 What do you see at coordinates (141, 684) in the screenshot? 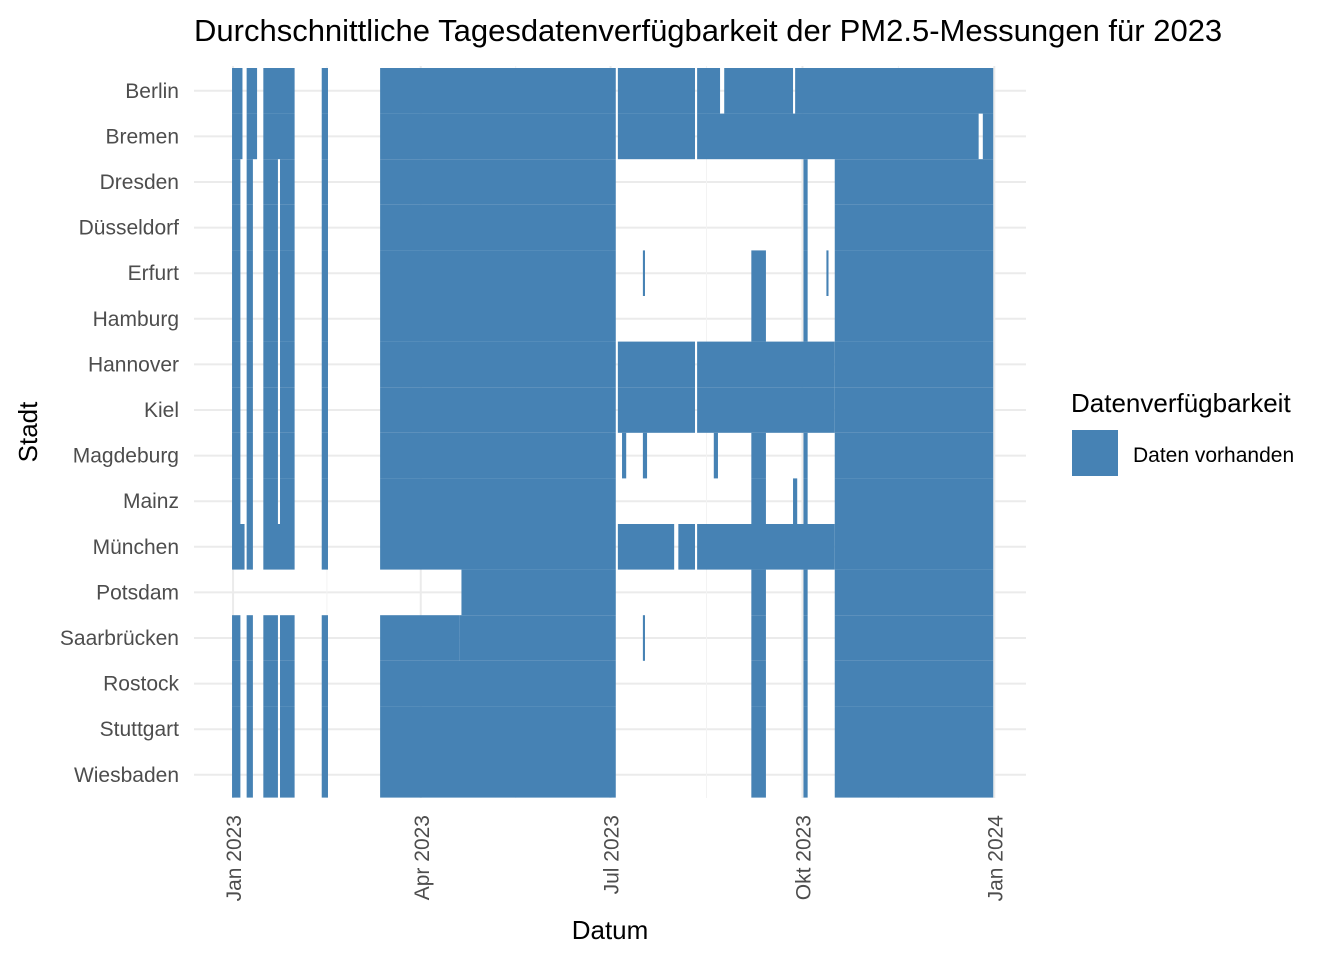
I see `y-tick-label: Rostock` at bounding box center [141, 684].